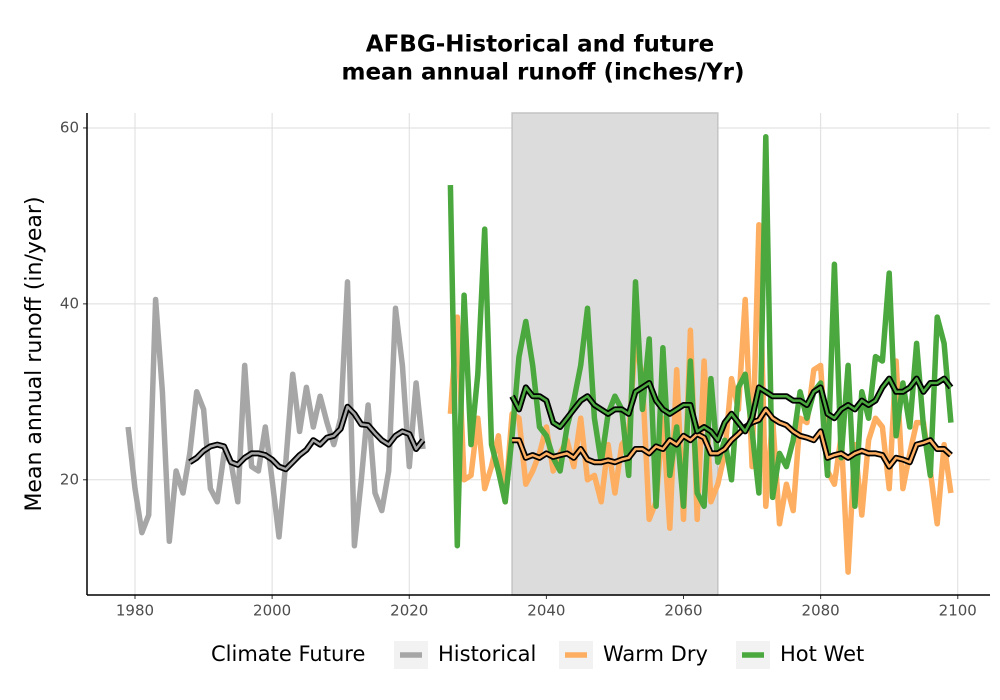  Describe the element at coordinates (34, 353) in the screenshot. I see `y-axis-title: Mean annual runoff (in/year)` at that location.